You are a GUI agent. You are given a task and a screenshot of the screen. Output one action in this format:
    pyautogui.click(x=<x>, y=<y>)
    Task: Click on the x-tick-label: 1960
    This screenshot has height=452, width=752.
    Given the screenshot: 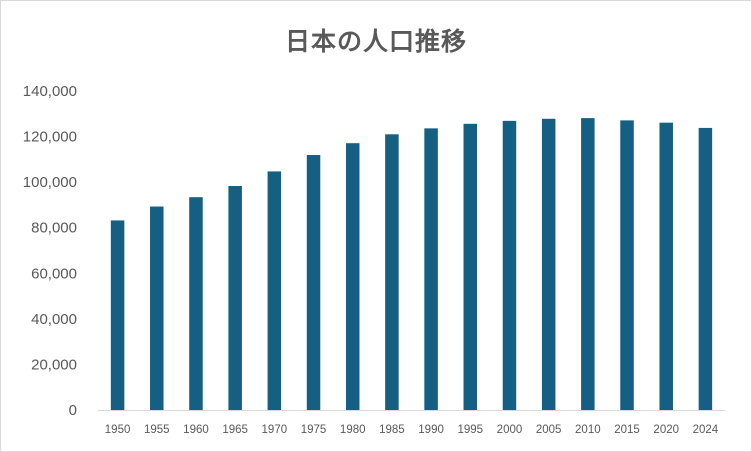 What is the action you would take?
    pyautogui.click(x=196, y=430)
    